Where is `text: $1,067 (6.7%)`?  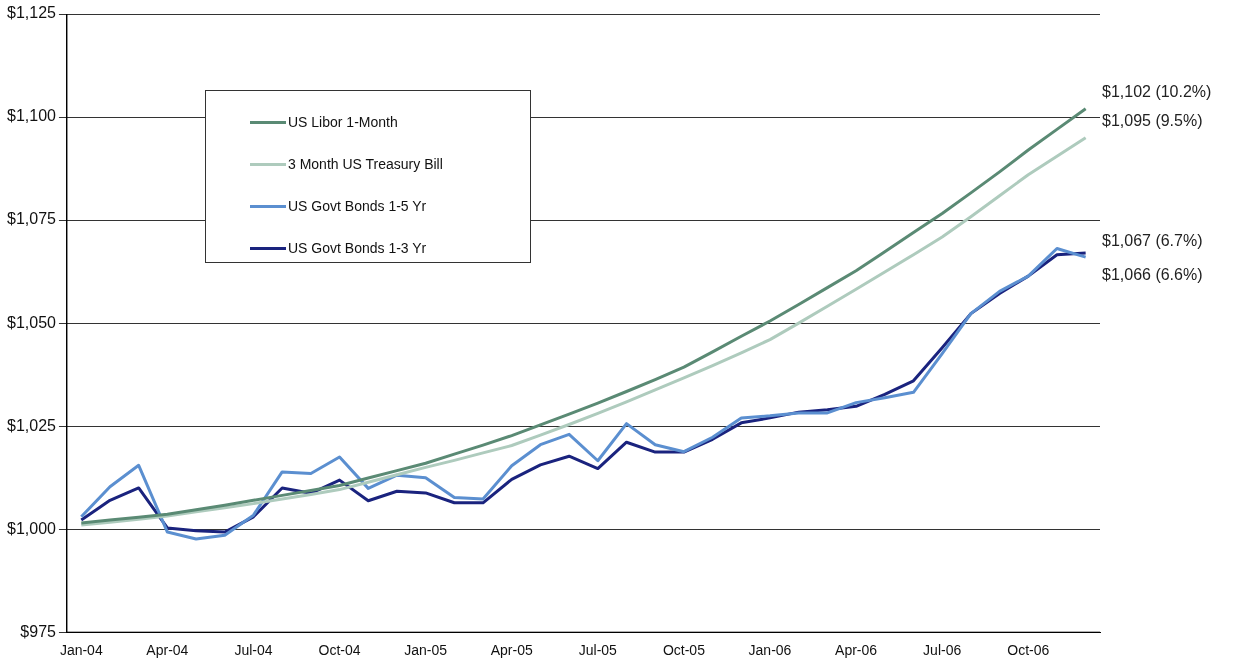
text: $1,067 (6.7%) is located at coordinates (1152, 240).